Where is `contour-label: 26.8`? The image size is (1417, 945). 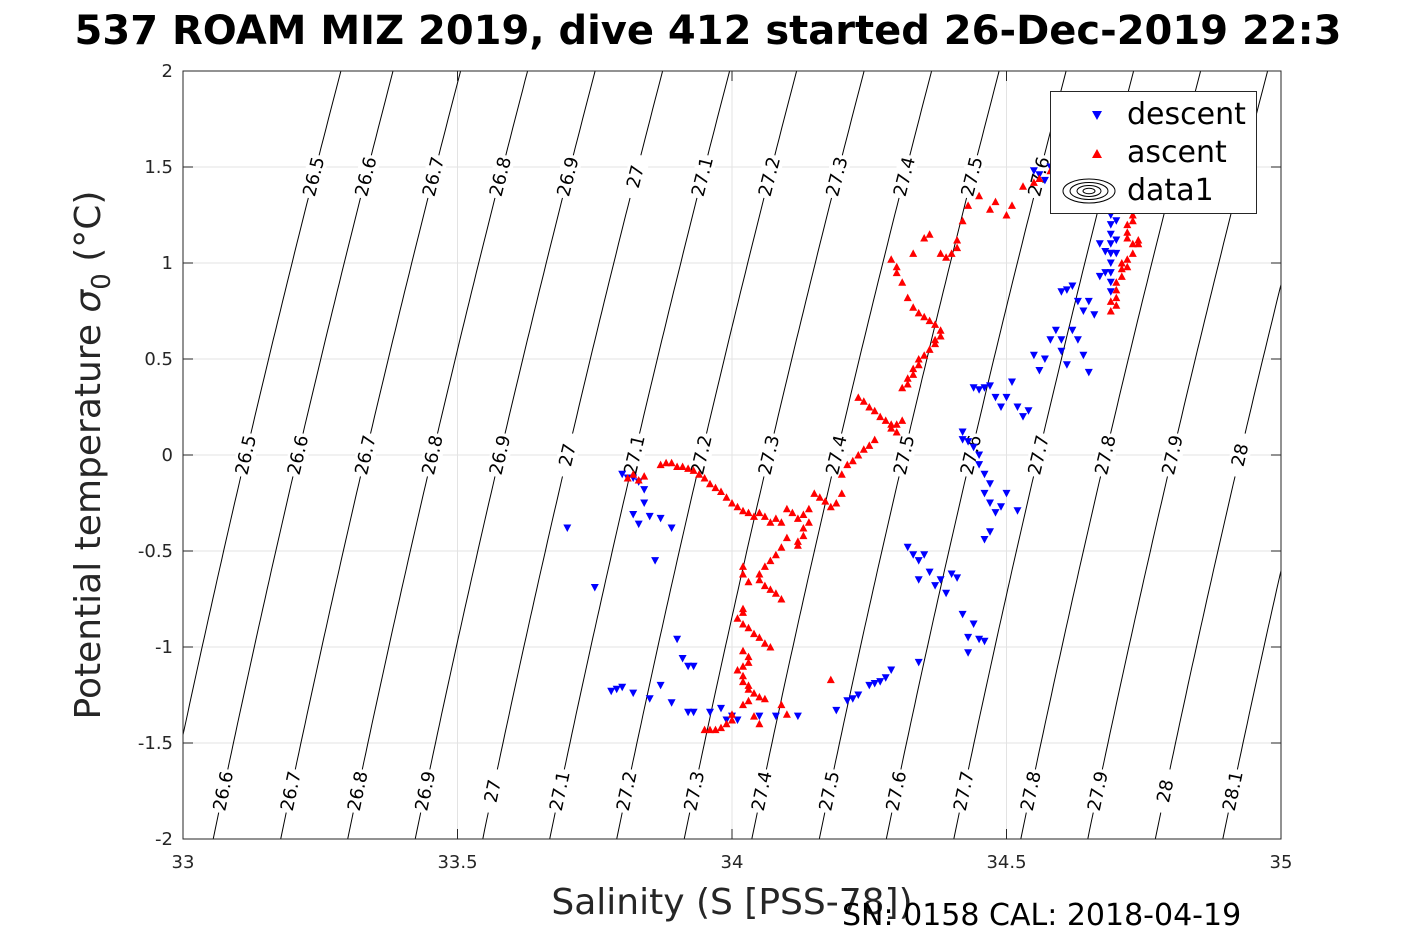
contour-label: 26.8 is located at coordinates (358, 791).